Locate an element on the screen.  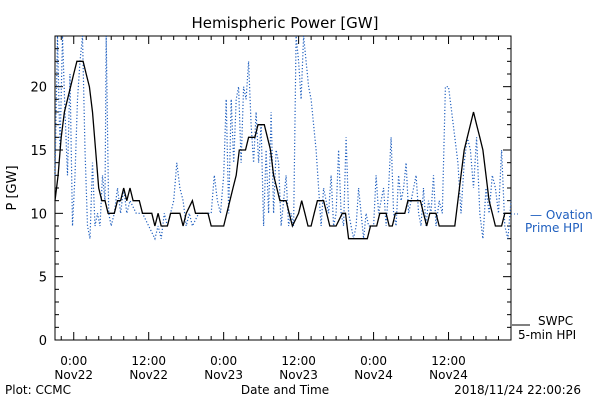
y-tick-label: 15 is located at coordinates (38, 151).